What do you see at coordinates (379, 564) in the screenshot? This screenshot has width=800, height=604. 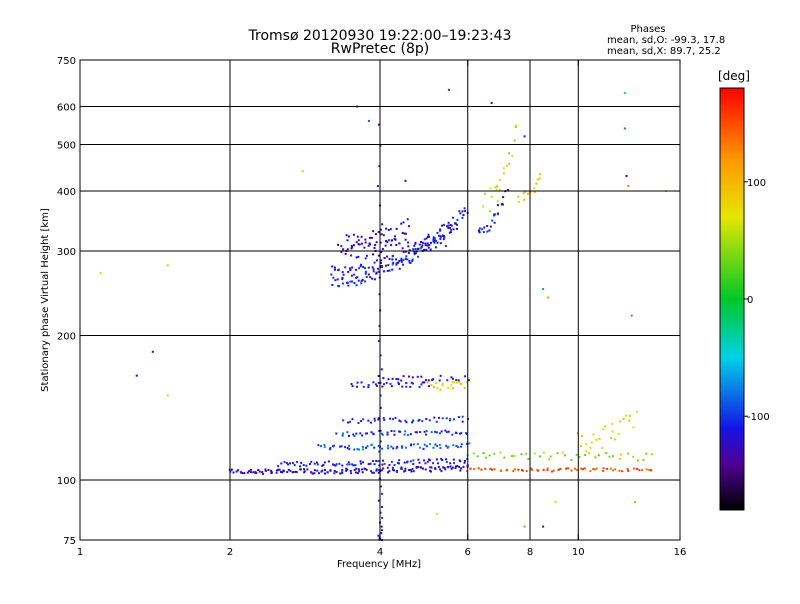 I see `x-axis-label: Frequency [MHz]` at bounding box center [379, 564].